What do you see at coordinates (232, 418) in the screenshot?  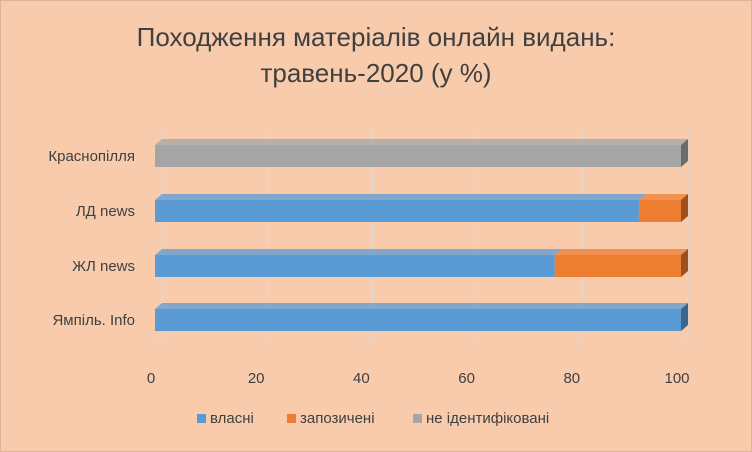 I see `legend-label: власні` at bounding box center [232, 418].